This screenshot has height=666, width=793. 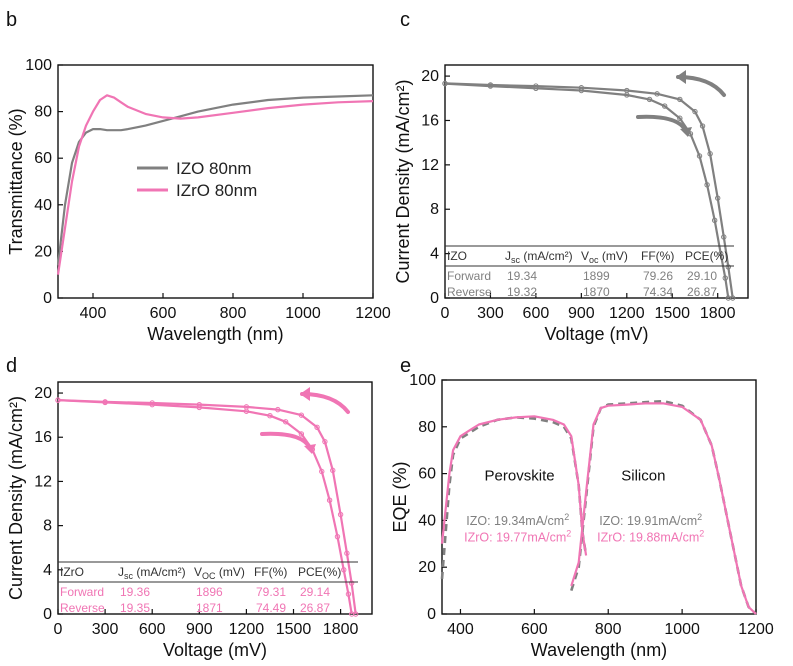 What do you see at coordinates (596, 334) in the screenshot?
I see `x-axis-label: Voltage (mV)` at bounding box center [596, 334].